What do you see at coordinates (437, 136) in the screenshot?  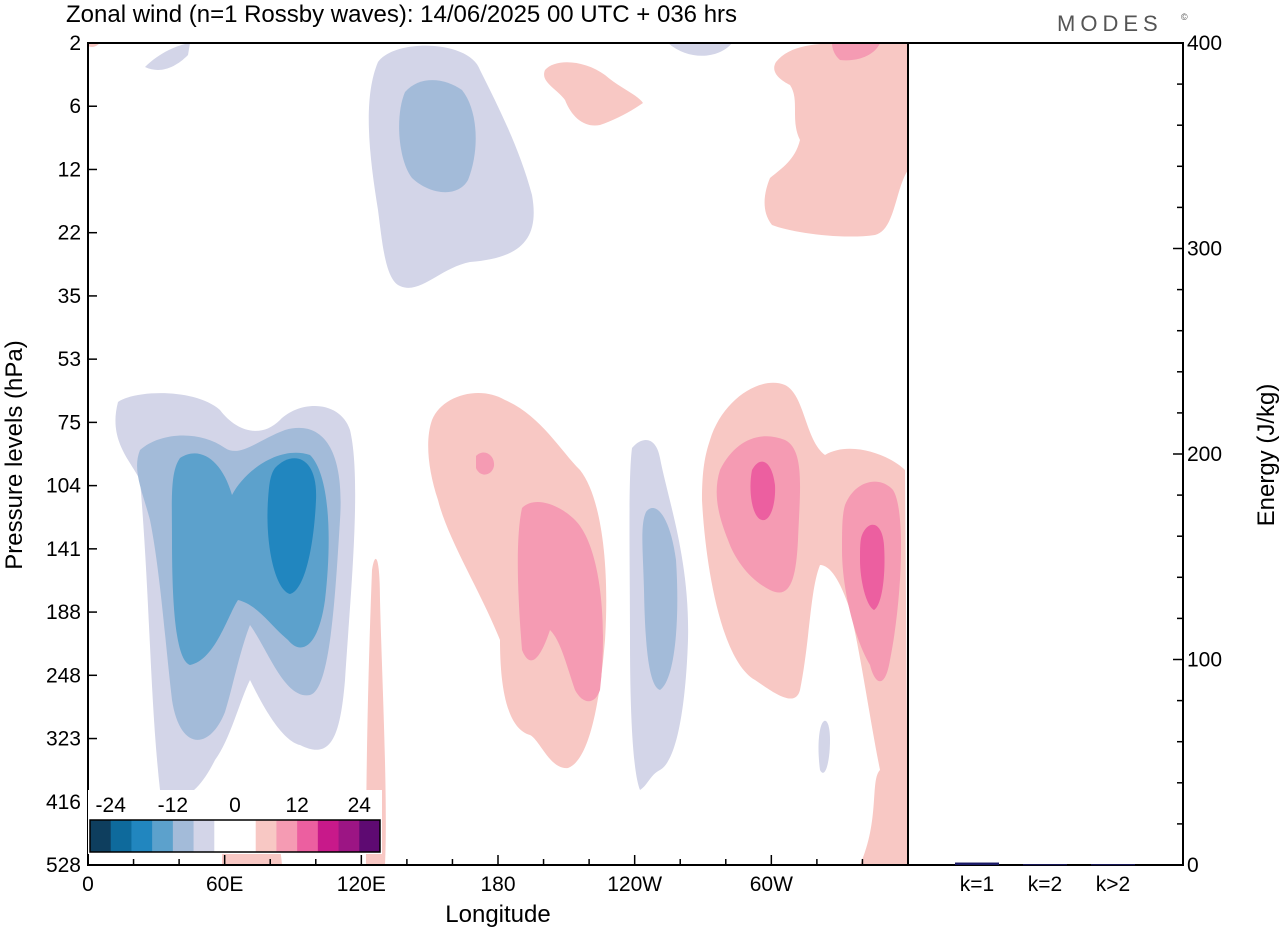 I see `contour-neg-strat-inner` at bounding box center [437, 136].